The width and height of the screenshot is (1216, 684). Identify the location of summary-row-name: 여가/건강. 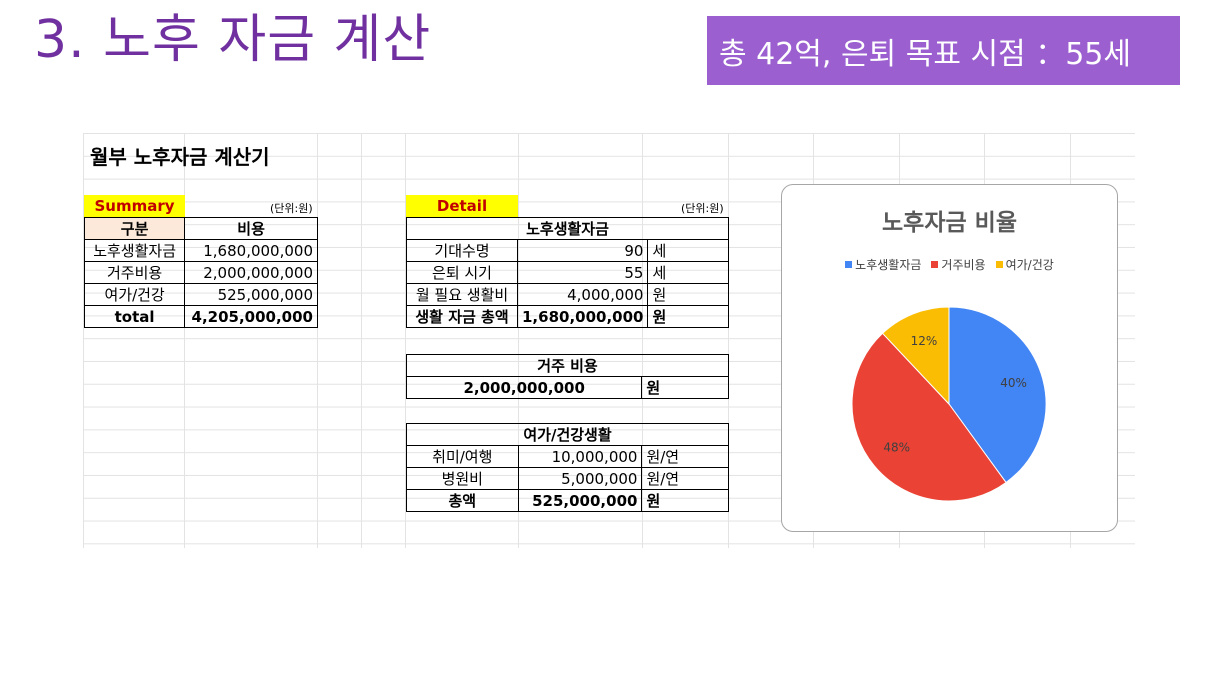
(134, 294).